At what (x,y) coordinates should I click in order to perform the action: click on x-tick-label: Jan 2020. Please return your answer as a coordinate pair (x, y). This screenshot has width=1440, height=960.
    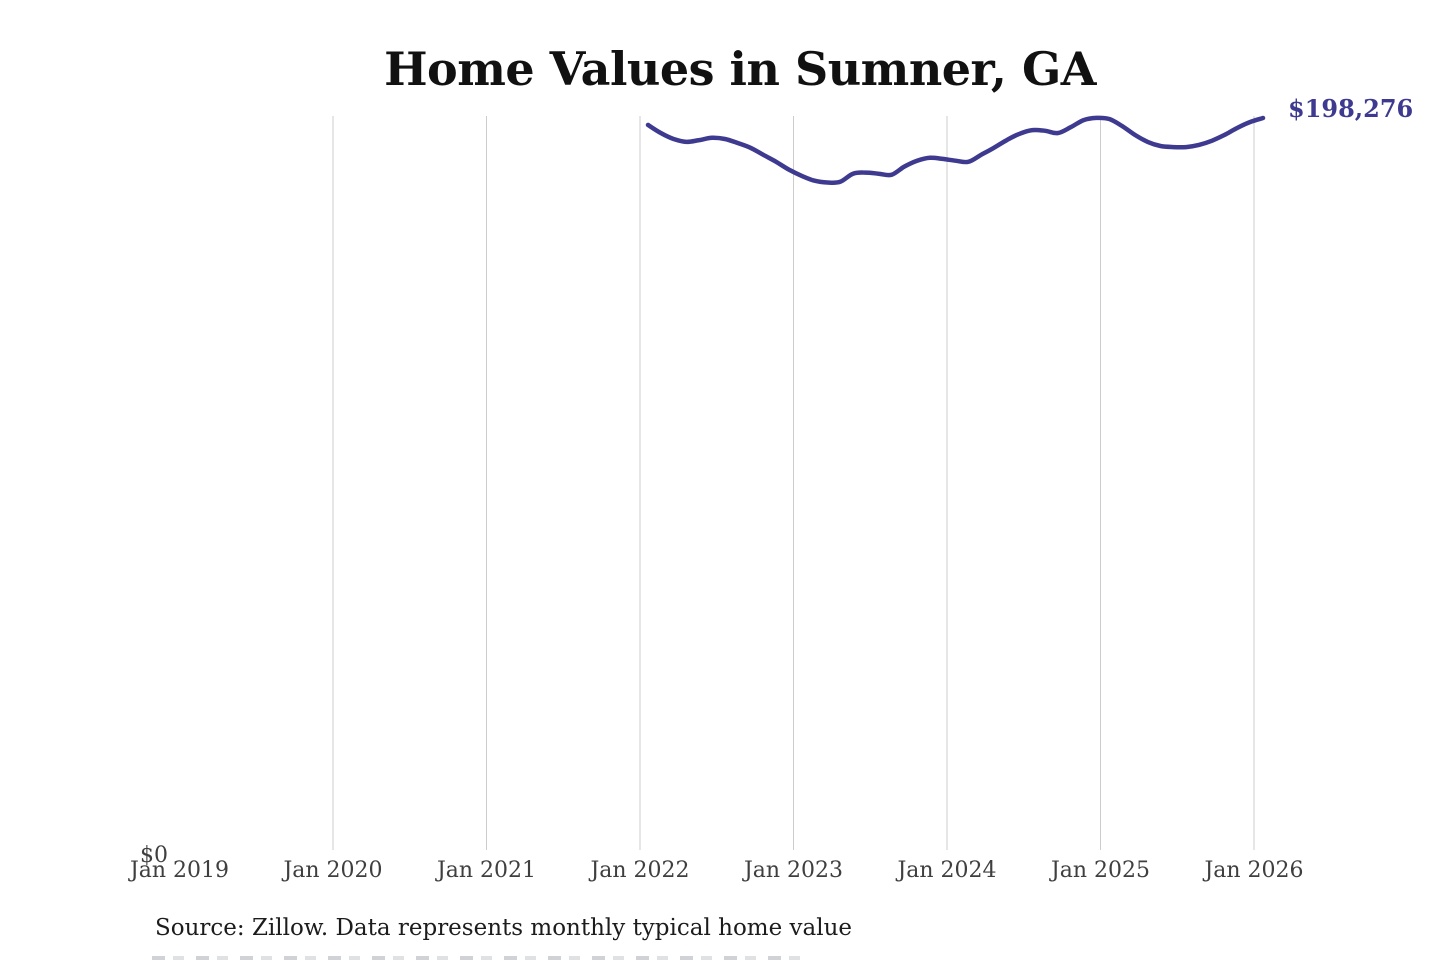
    Looking at the image, I should click on (333, 870).